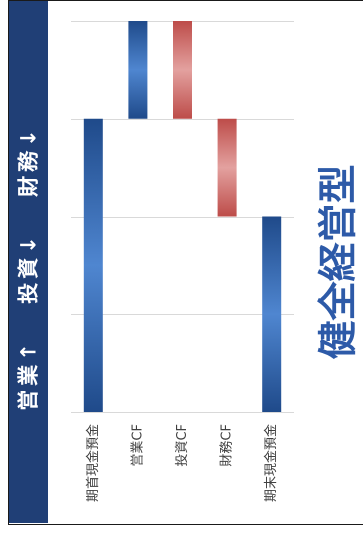 Image resolution: width=363 pixels, height=533 pixels. I want to click on title-band, so click(28, 262).